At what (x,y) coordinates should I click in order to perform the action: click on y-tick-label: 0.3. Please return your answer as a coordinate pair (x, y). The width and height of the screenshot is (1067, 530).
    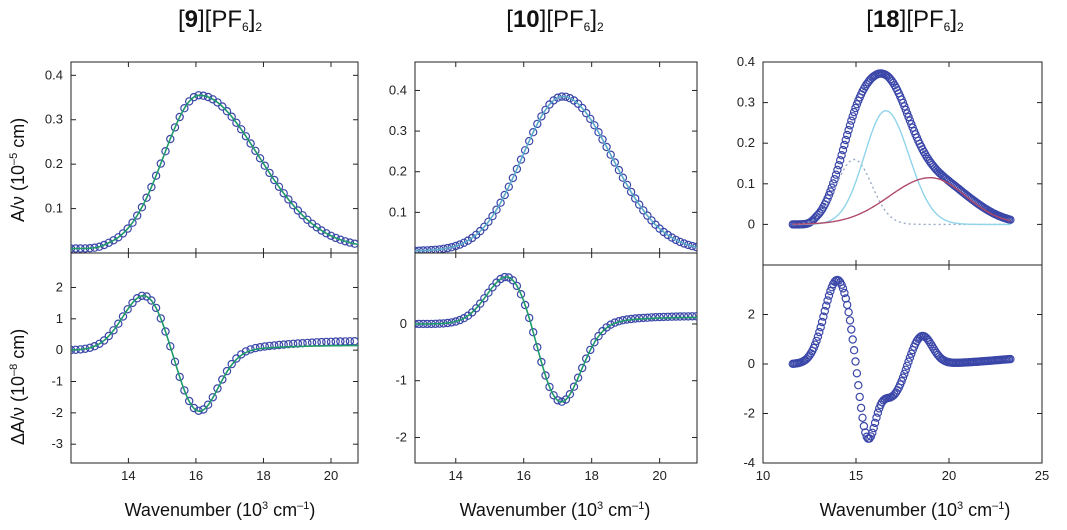
    Looking at the image, I should click on (54, 119).